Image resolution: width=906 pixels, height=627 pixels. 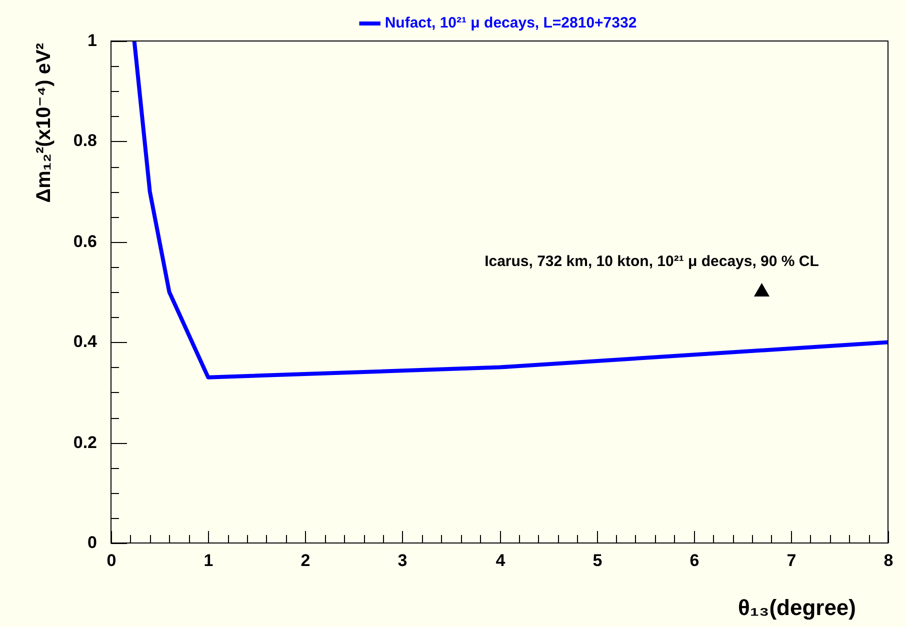 What do you see at coordinates (209, 560) in the screenshot?
I see `x-tick-label: 1` at bounding box center [209, 560].